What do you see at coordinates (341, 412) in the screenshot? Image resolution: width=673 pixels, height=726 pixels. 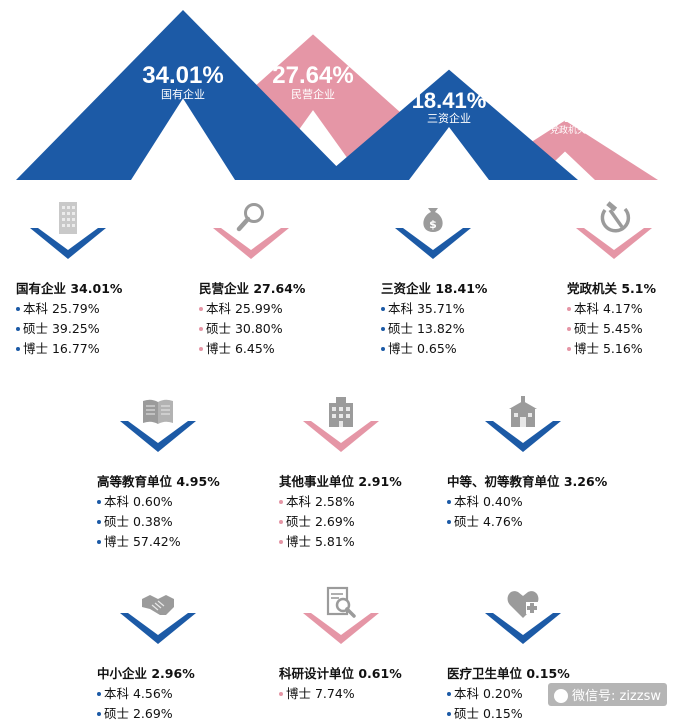 I see `building-icon` at bounding box center [341, 412].